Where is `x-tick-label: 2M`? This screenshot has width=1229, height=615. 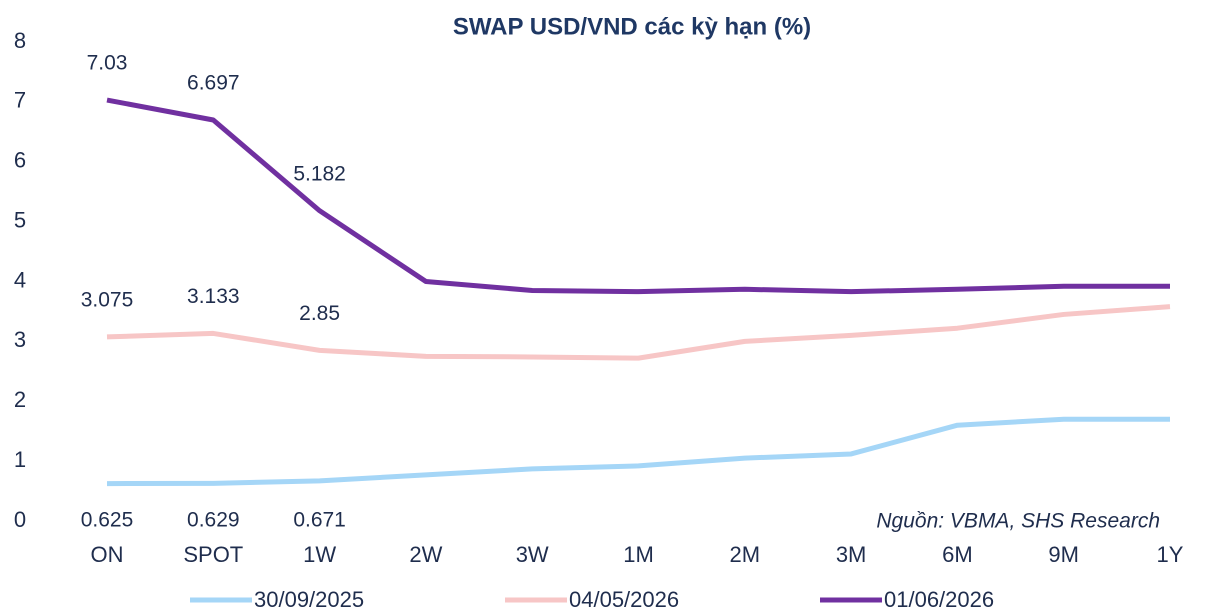
x-tick-label: 2M is located at coordinates (745, 554).